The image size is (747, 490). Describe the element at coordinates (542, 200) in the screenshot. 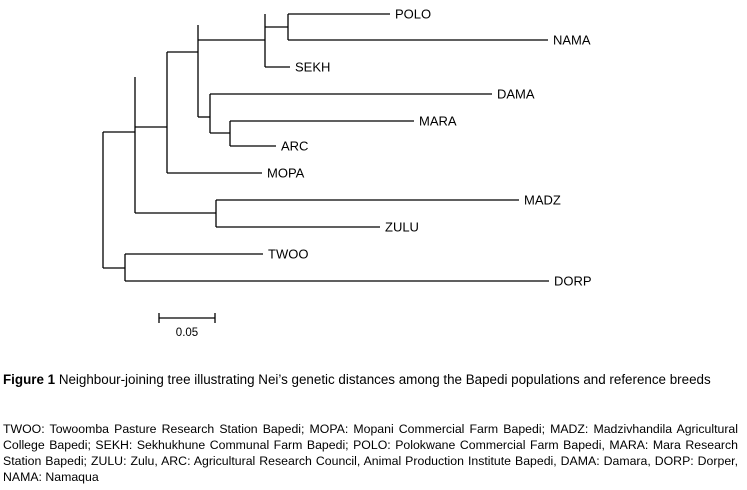

I see `leaf-label-madz: MADZ` at that location.